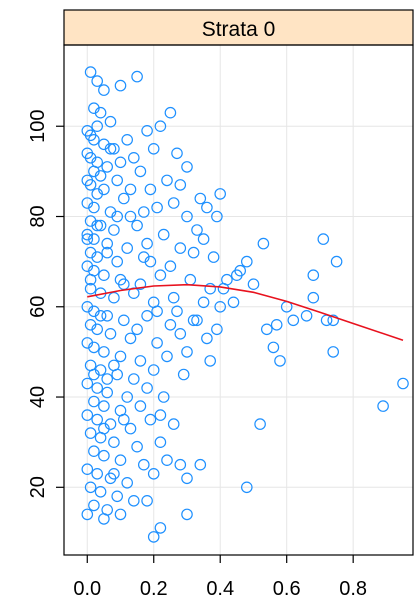 The image size is (414, 609). Describe the element at coordinates (239, 29) in the screenshot. I see `chart-title: Strata 0` at that location.